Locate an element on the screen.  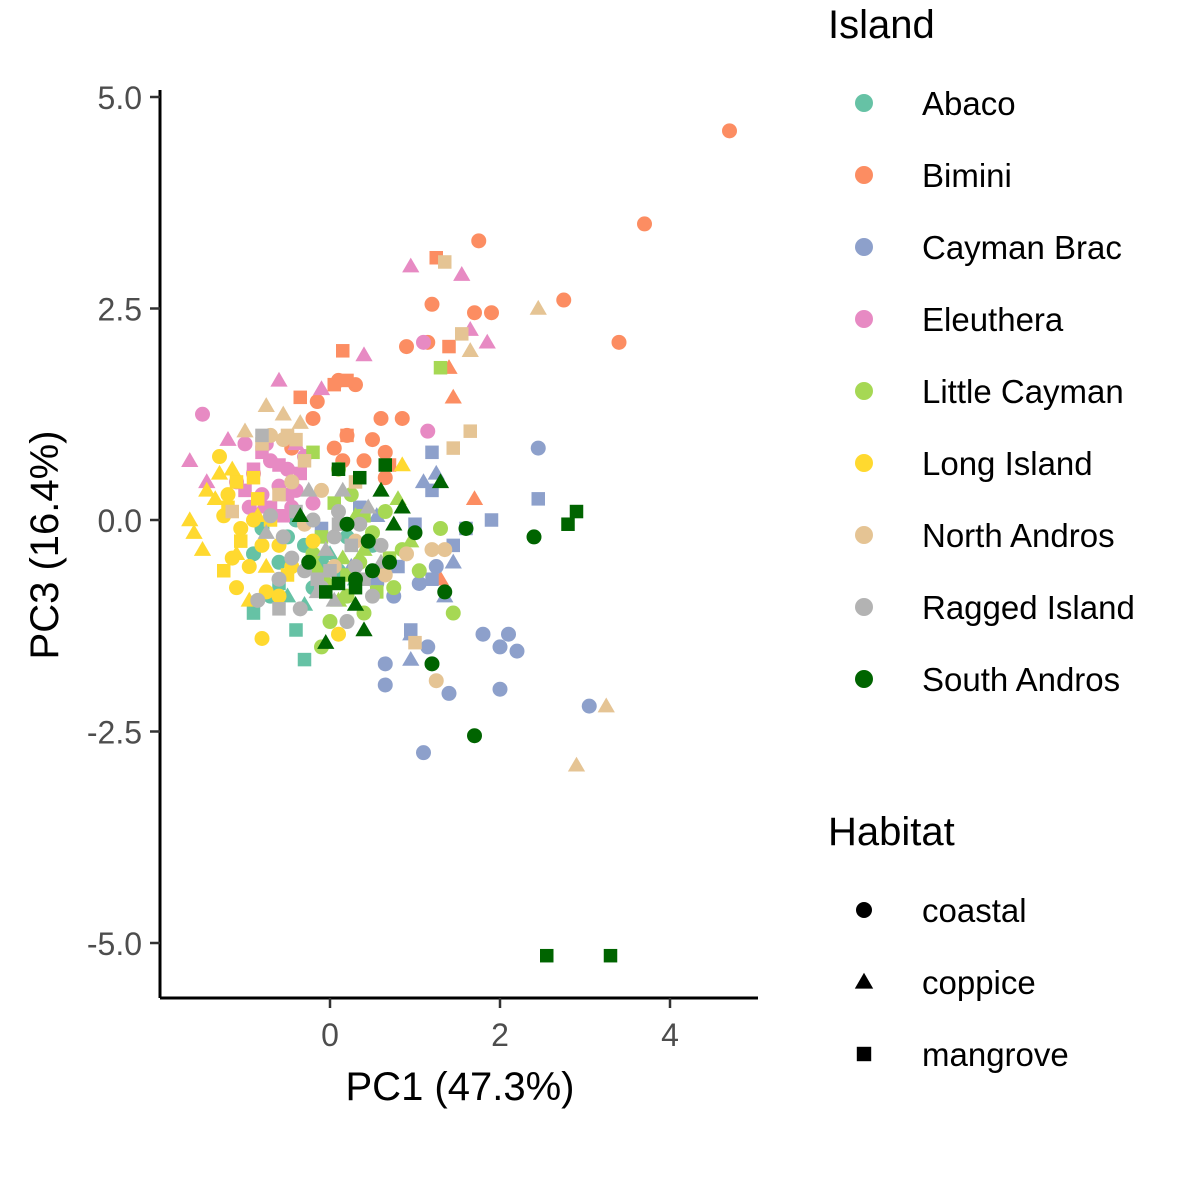
legend-label-north-andros: North Andros is located at coordinates (1018, 535).